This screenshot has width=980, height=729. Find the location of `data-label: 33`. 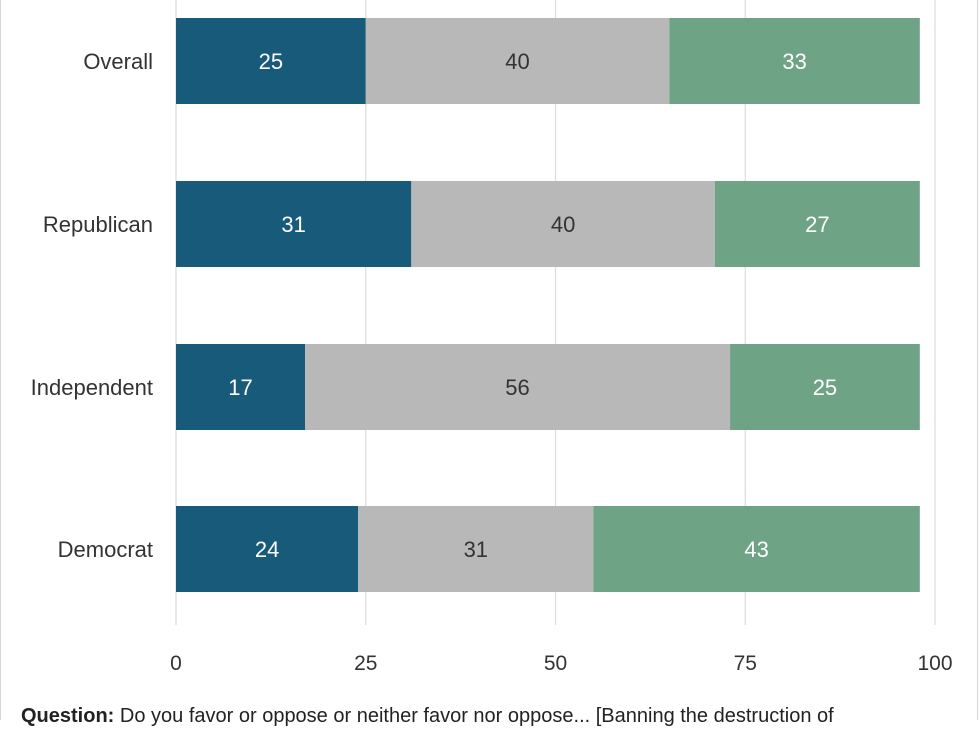

data-label: 33 is located at coordinates (794, 61).